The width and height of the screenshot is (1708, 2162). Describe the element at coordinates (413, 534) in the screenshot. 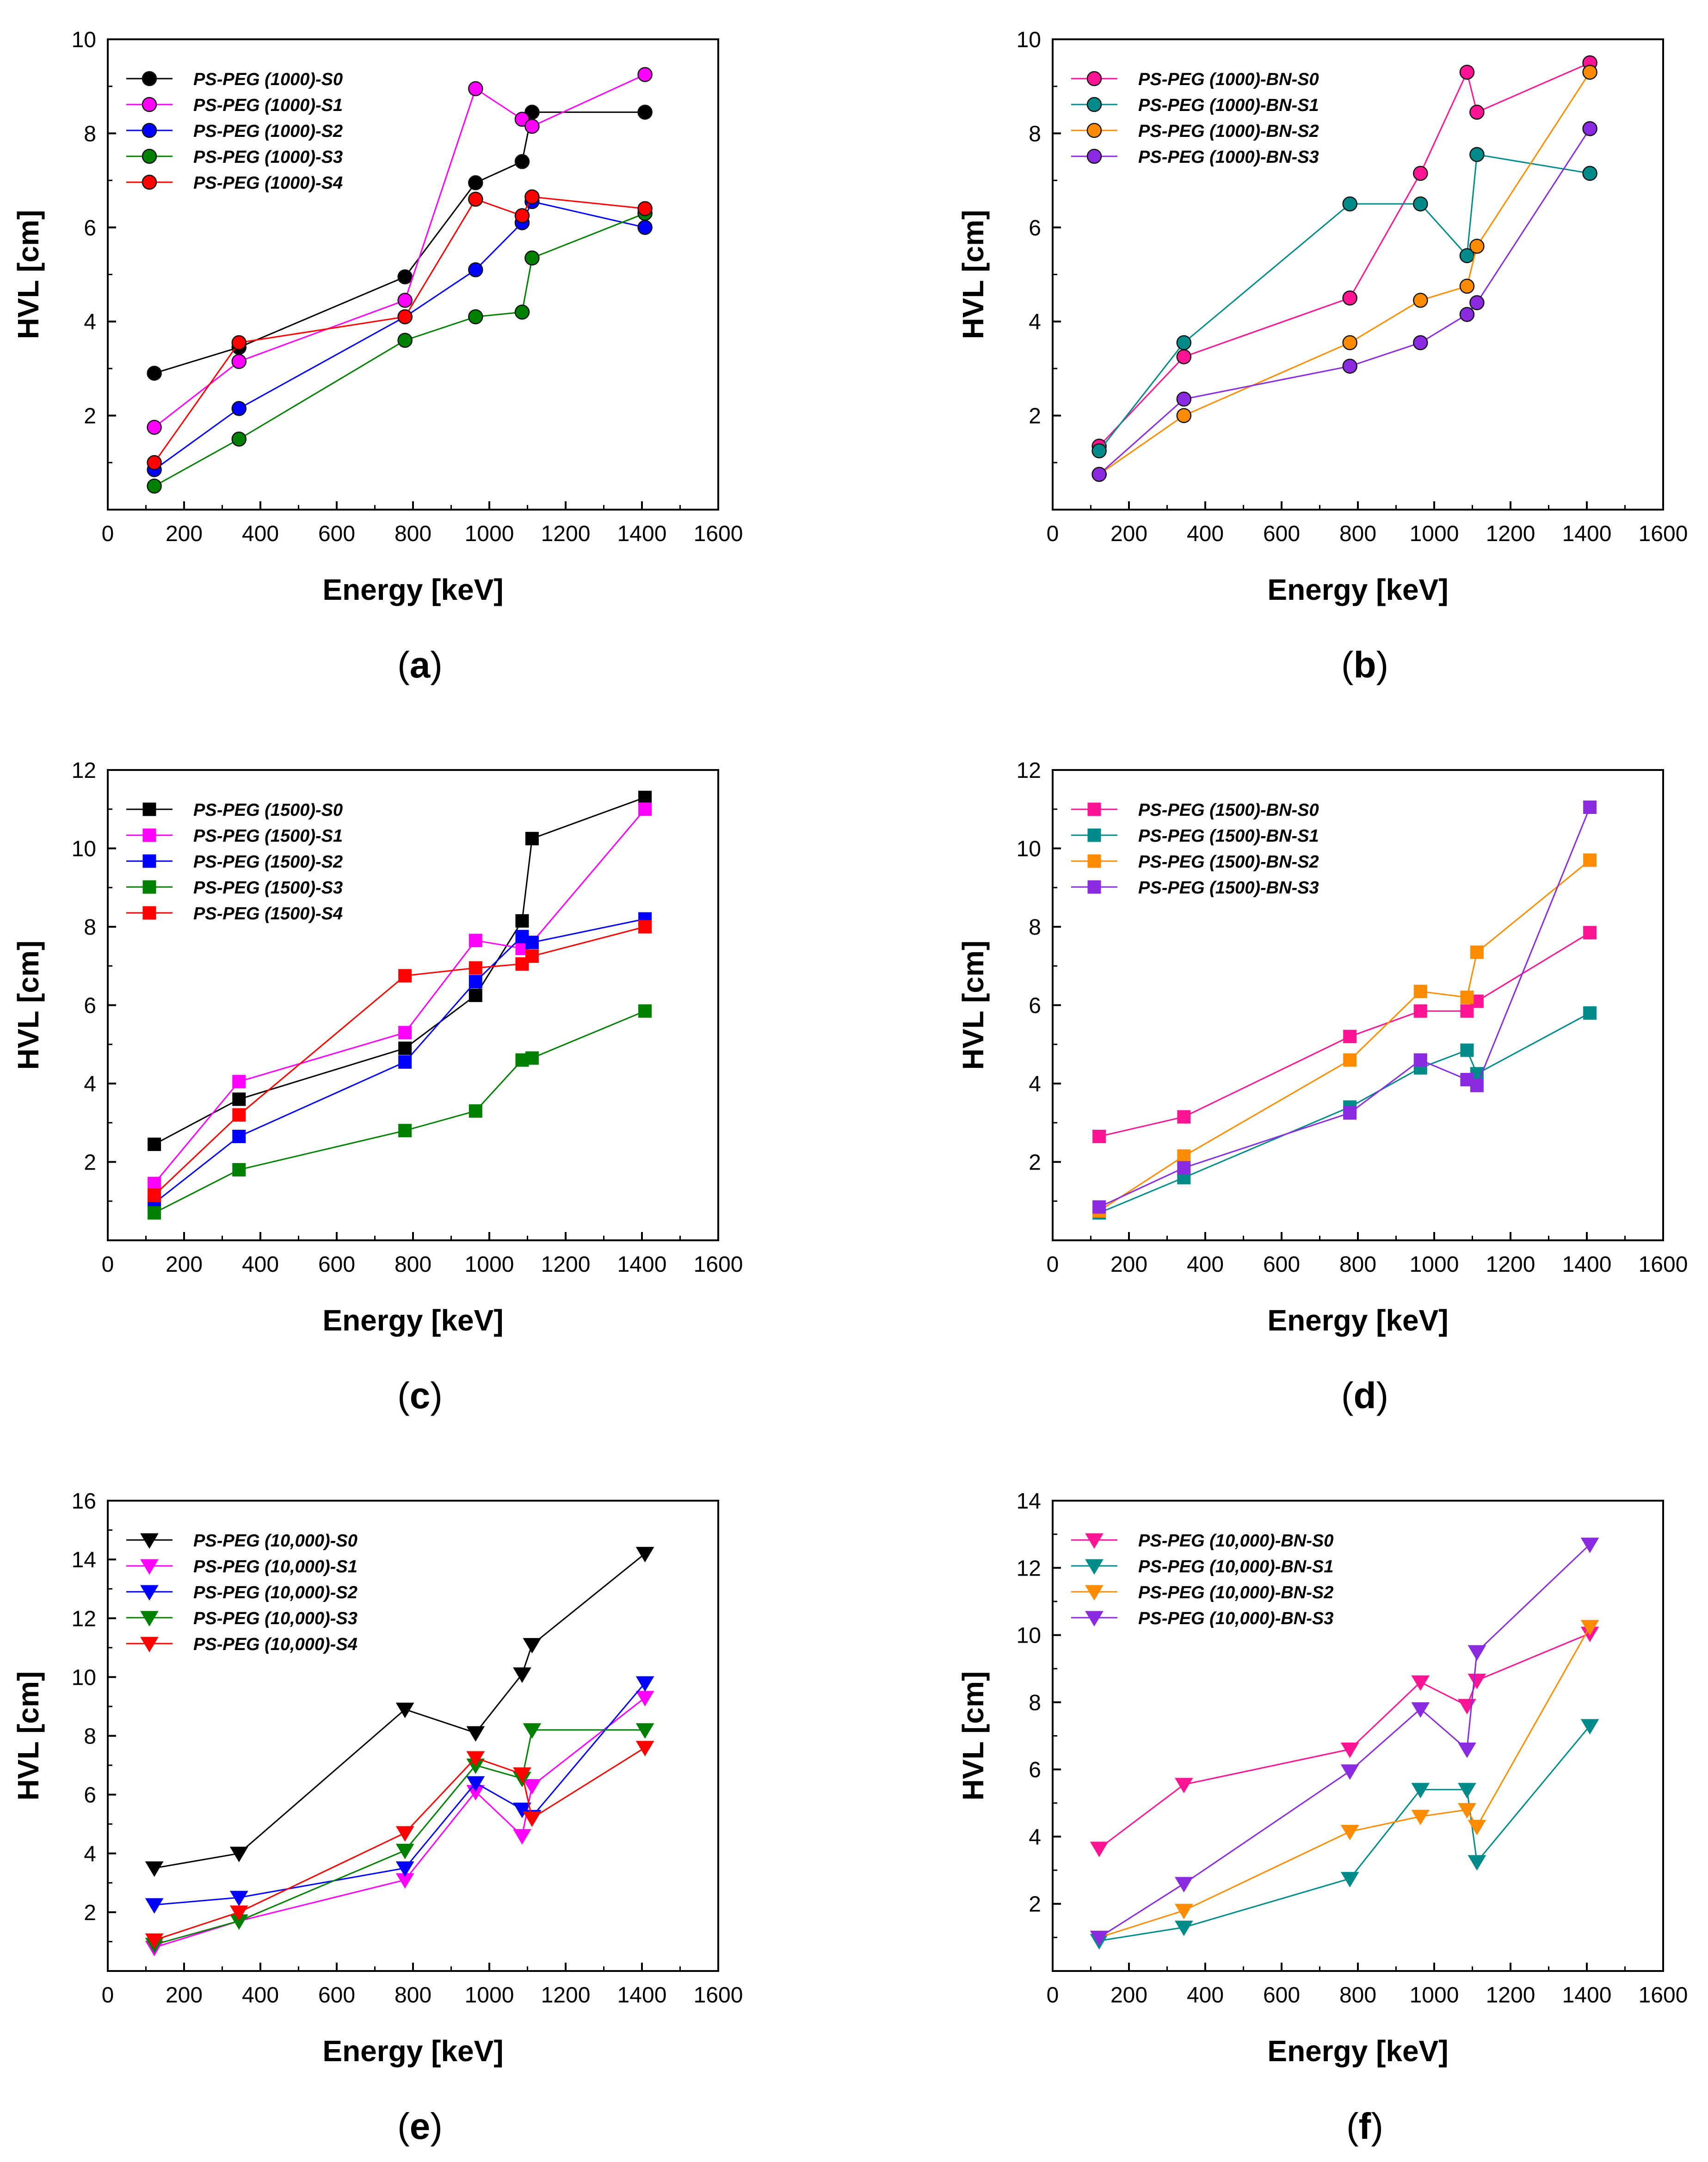

I see `x-tick-label: 800` at that location.